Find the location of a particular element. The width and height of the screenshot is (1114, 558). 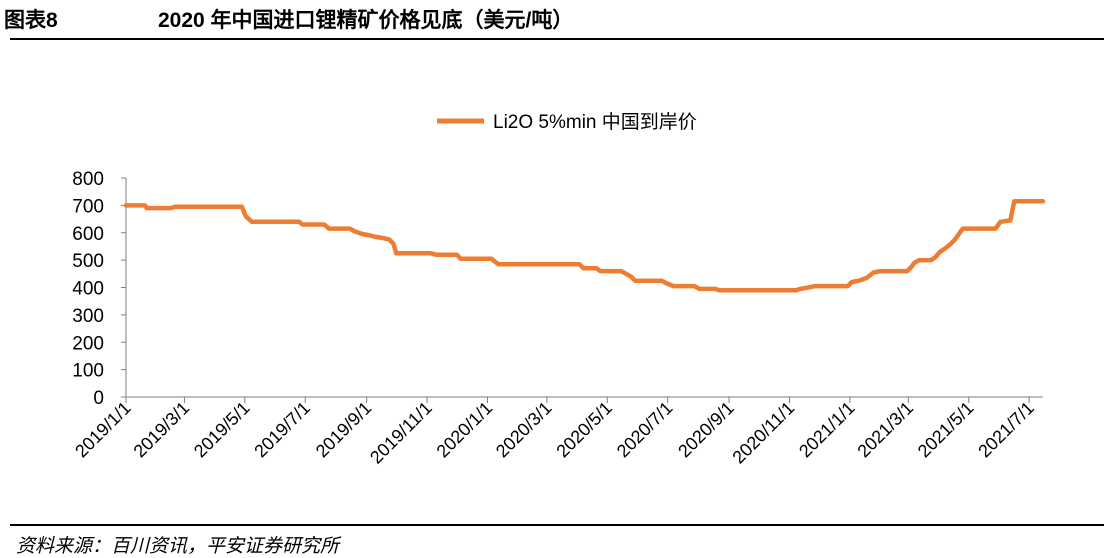

y-tick-label: 600 is located at coordinates (88, 234).